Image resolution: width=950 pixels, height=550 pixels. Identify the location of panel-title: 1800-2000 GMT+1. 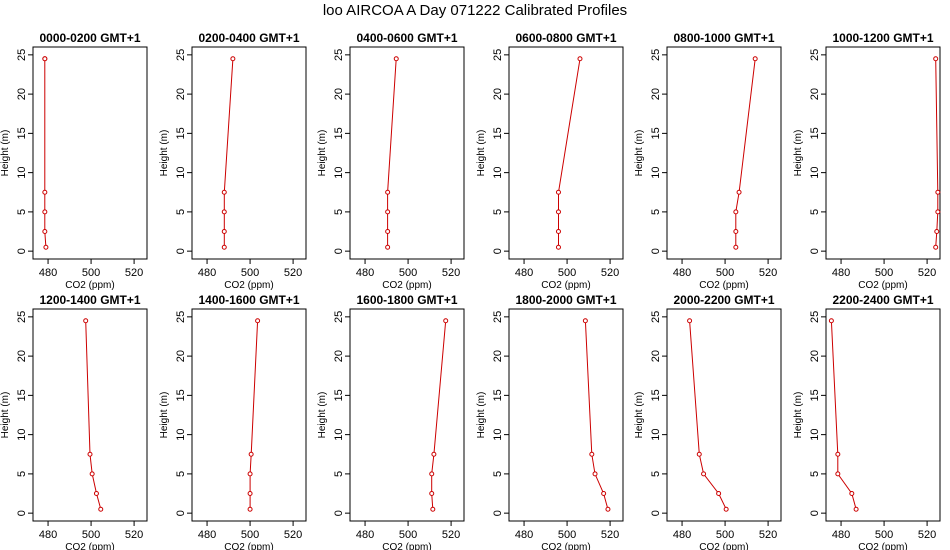
(565, 300).